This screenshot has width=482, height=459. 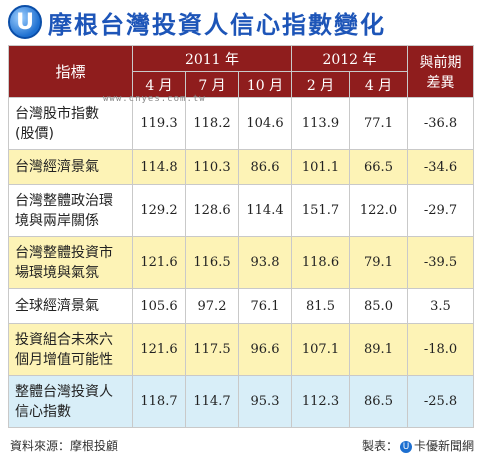 I want to click on value-cell: 118.2, so click(x=212, y=123).